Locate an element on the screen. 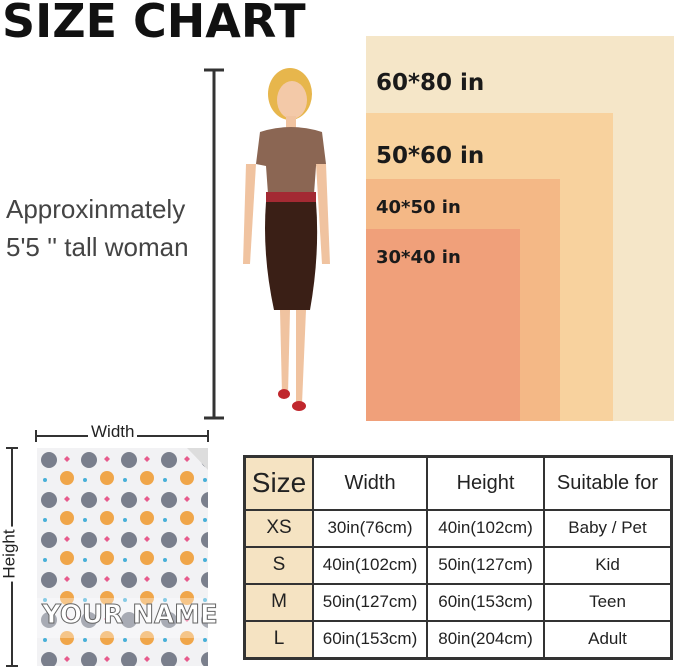 Image resolution: width=679 pixels, height=670 pixels. cell-height: 50in(127cm) is located at coordinates (485, 565).